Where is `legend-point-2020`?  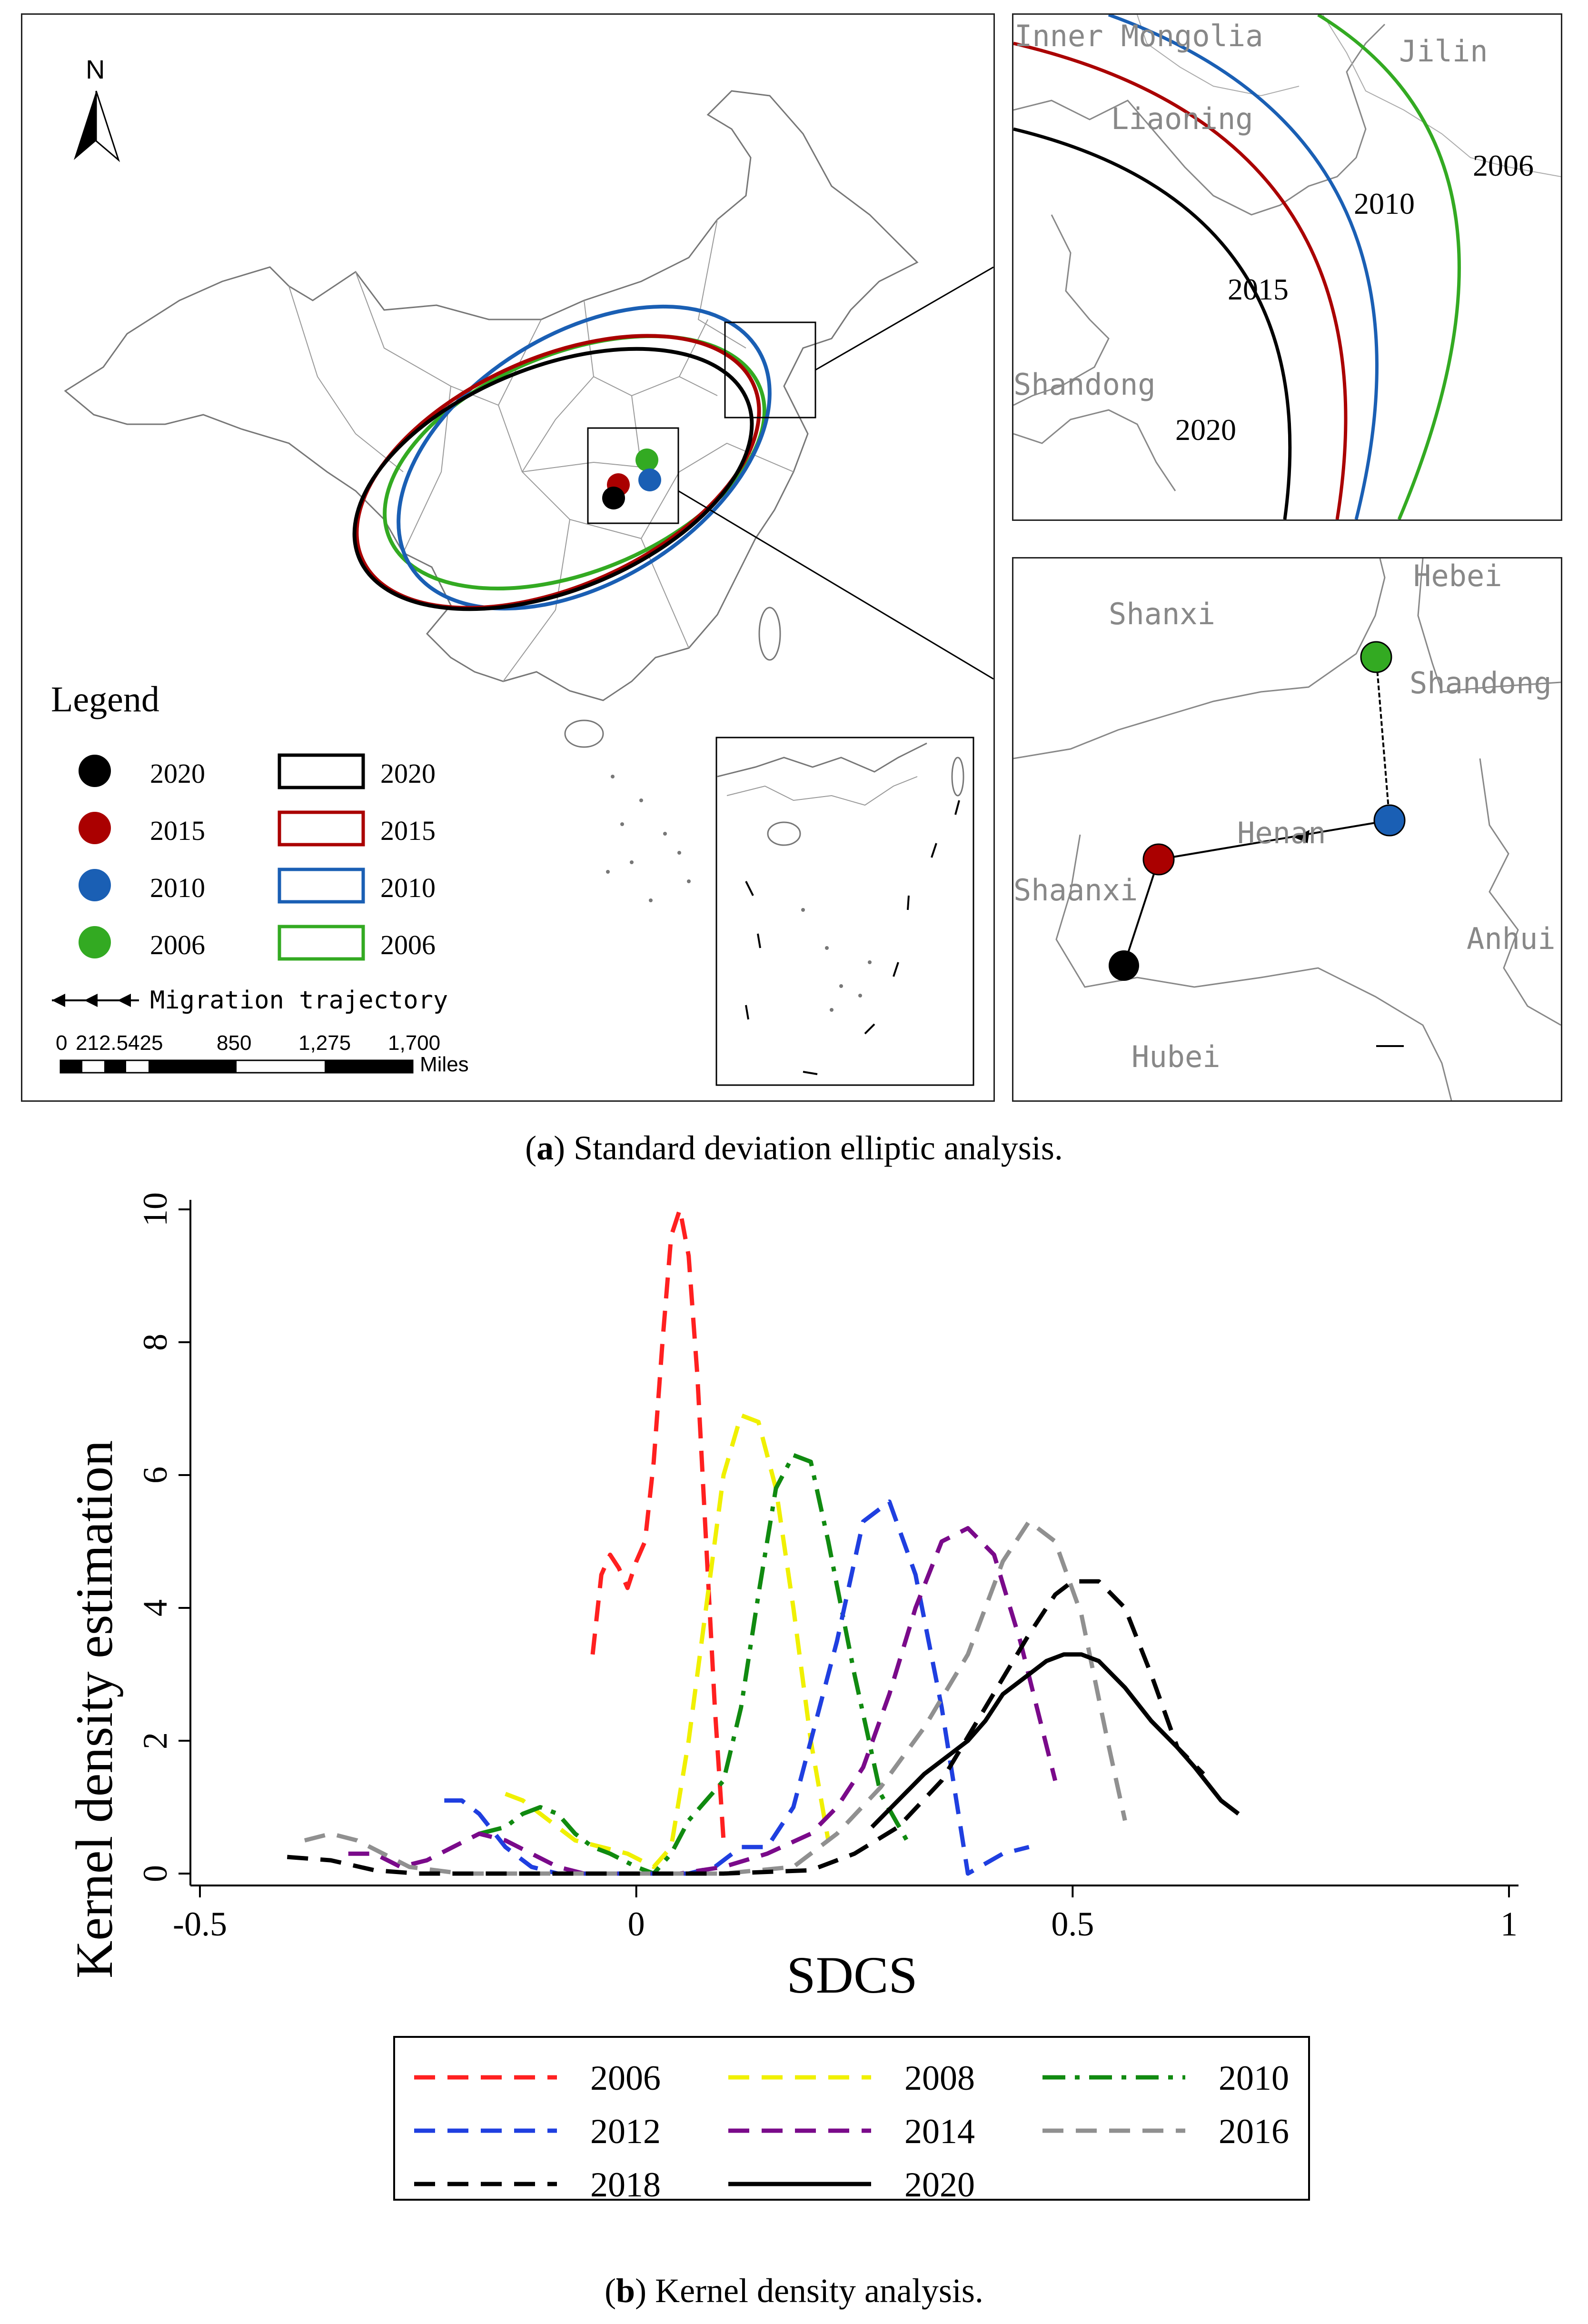 legend-point-2020 is located at coordinates (95, 771).